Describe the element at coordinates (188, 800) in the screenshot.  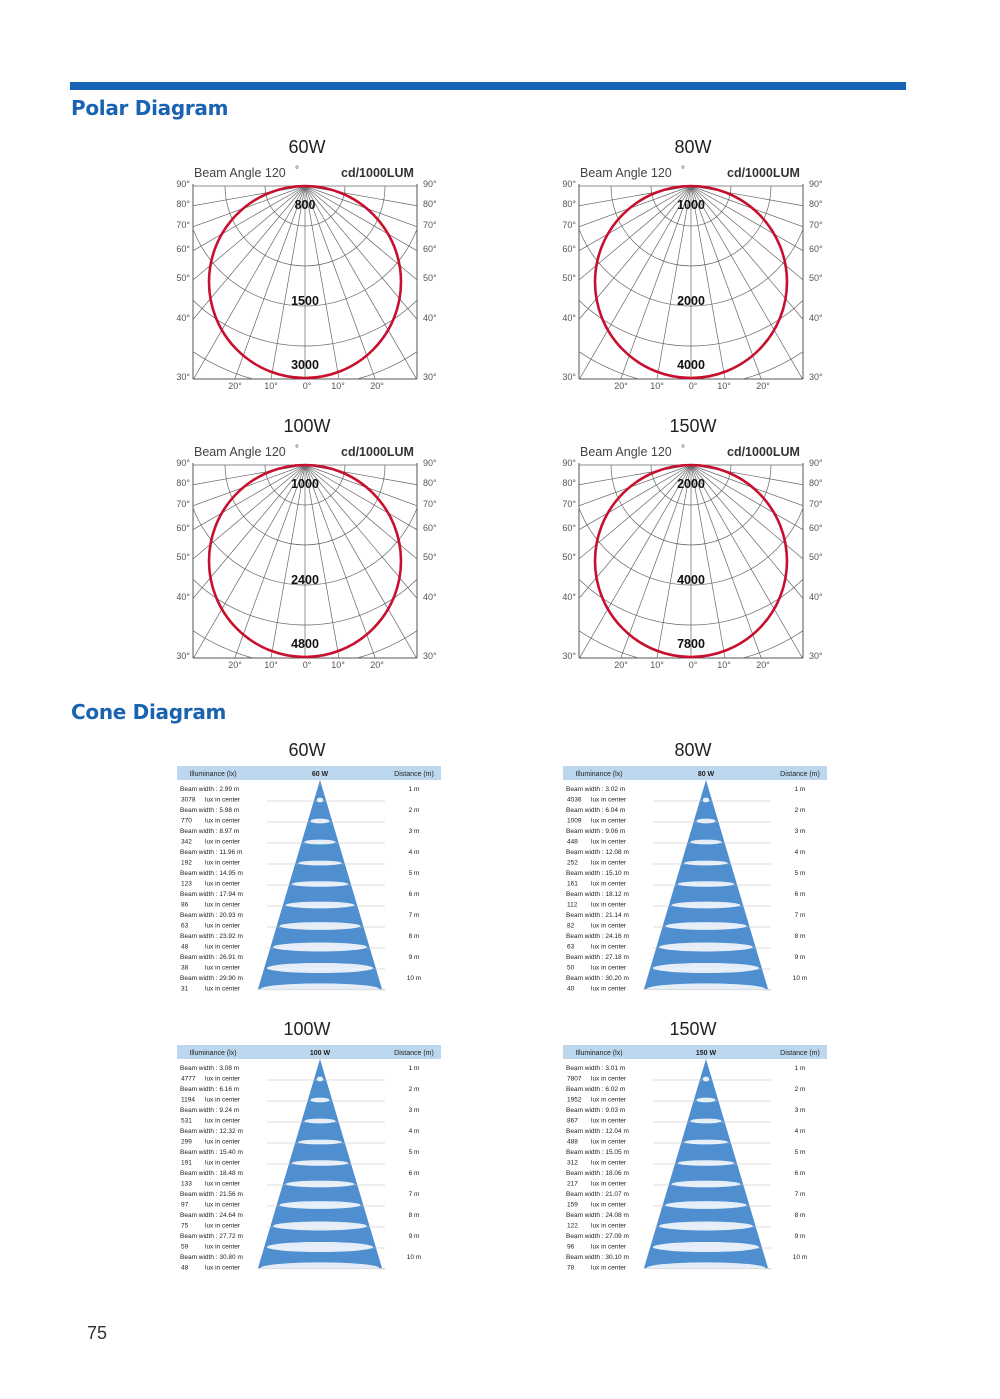
I see `cone-lux-value: 3078` at that location.